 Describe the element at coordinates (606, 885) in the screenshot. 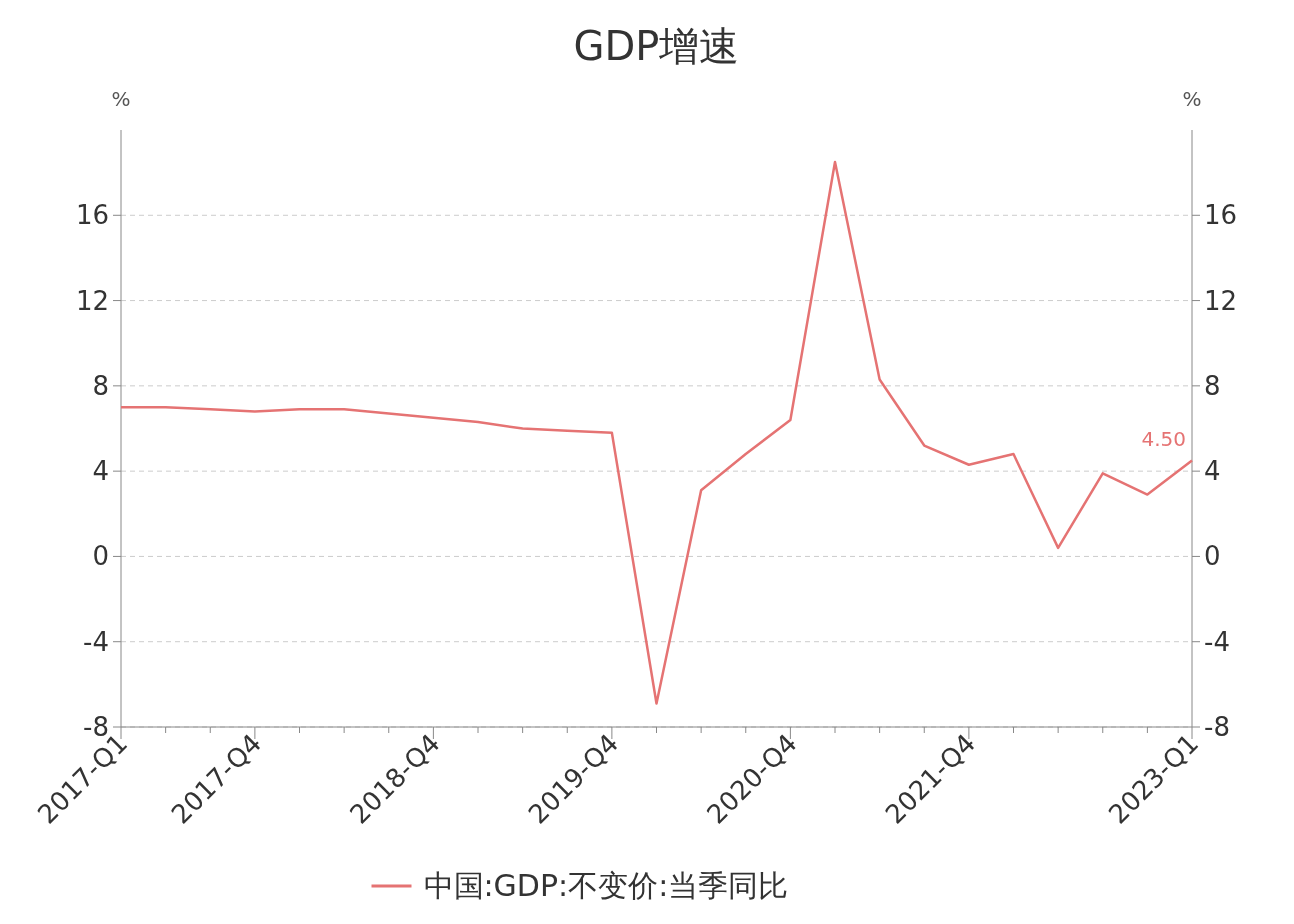

I see `legend-label: 中国:GDP:不变价:当季同比` at that location.